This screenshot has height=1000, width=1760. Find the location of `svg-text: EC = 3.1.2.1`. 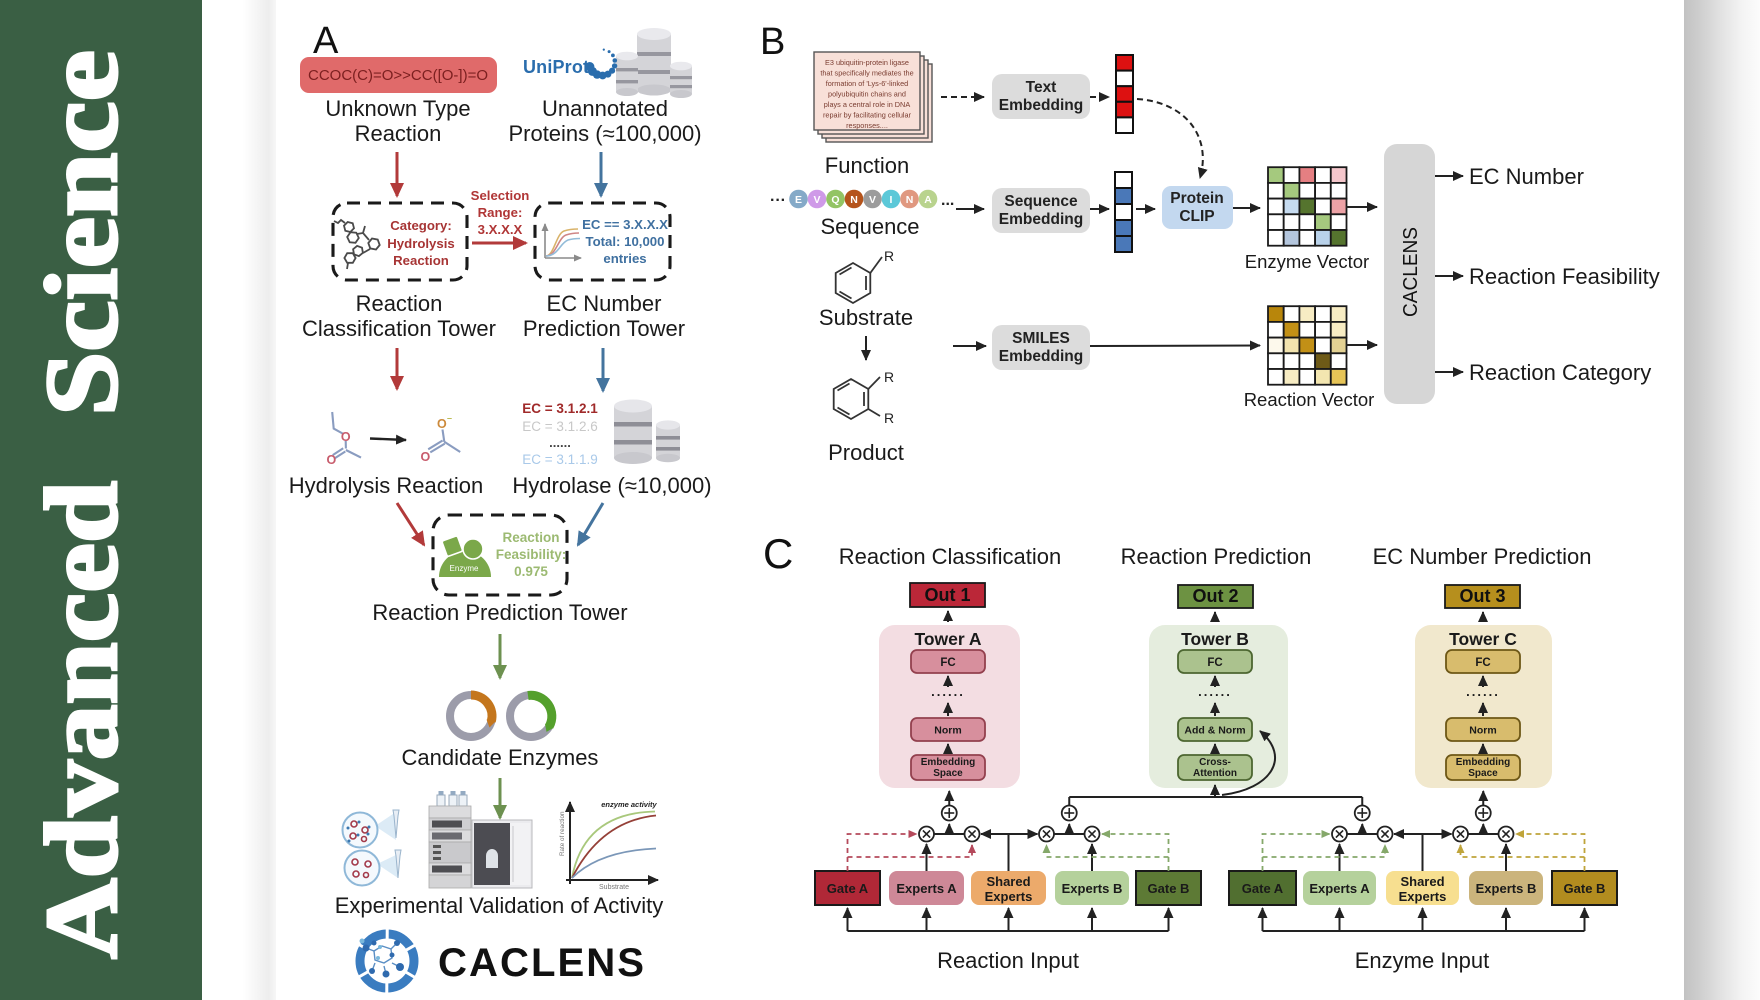

svg-text: EC = 3.1.2.1 is located at coordinates (560, 408).